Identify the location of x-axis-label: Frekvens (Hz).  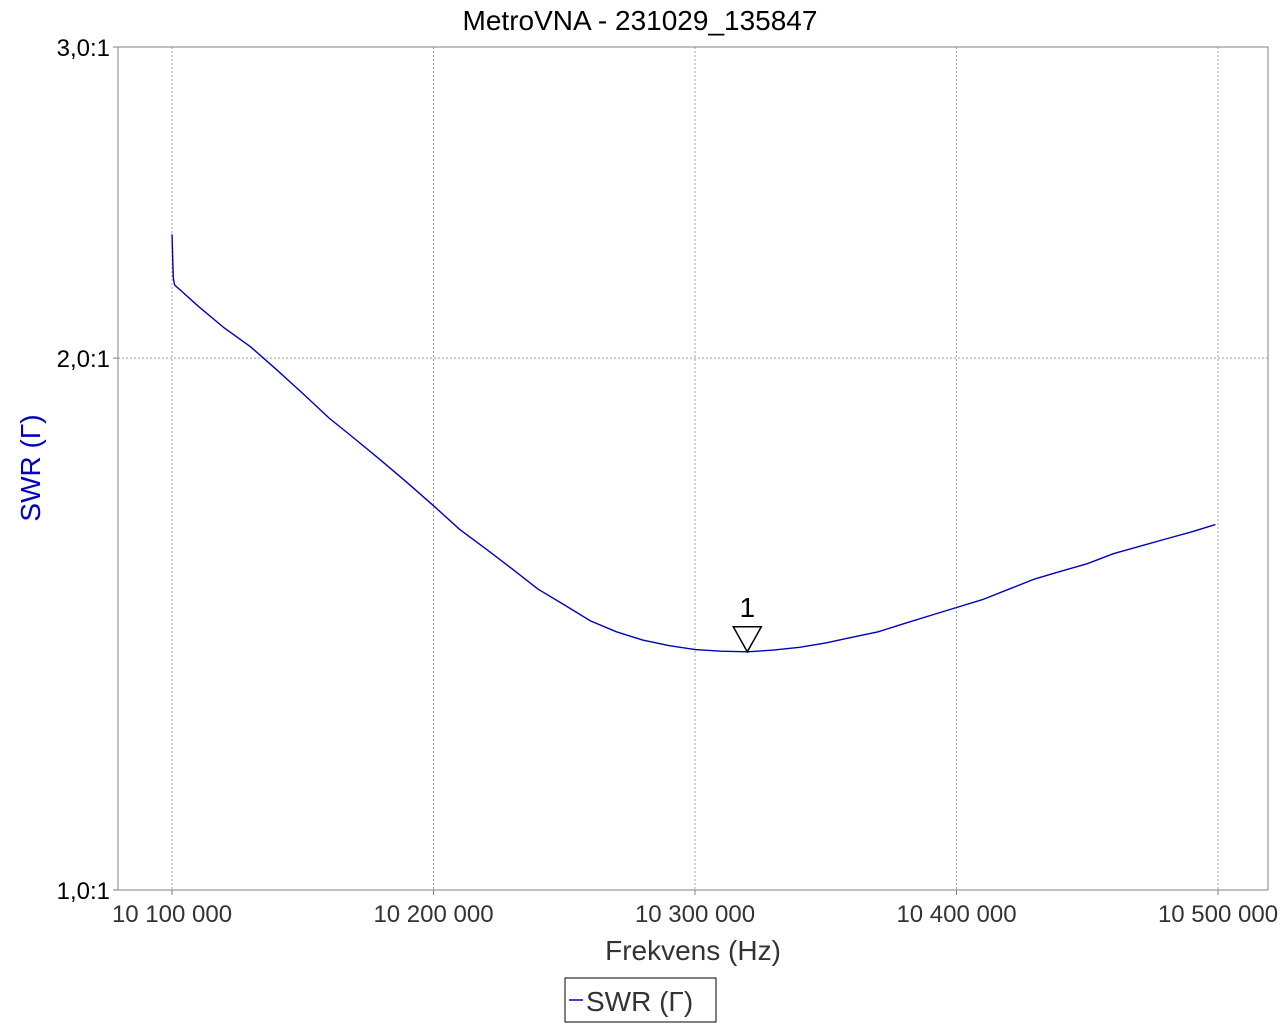
(693, 950).